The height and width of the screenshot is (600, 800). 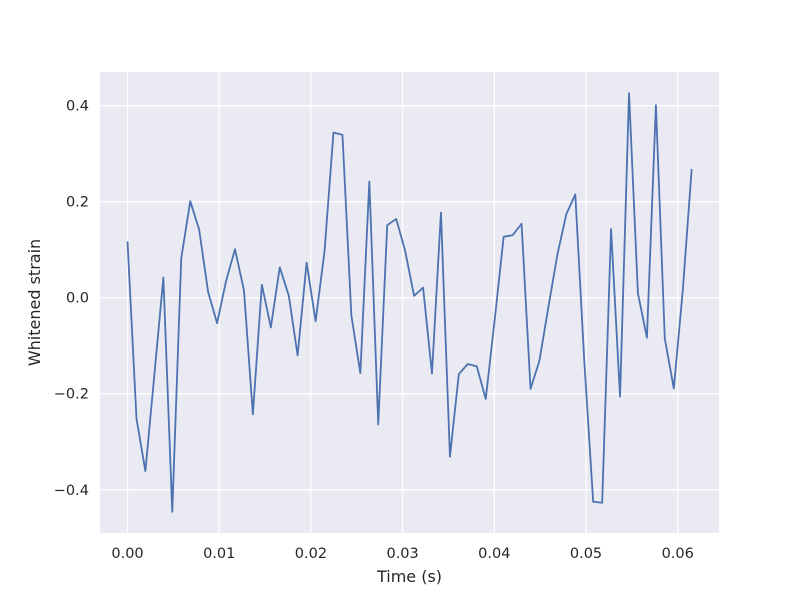 What do you see at coordinates (77, 107) in the screenshot?
I see `y-tick-label: 0.4` at bounding box center [77, 107].